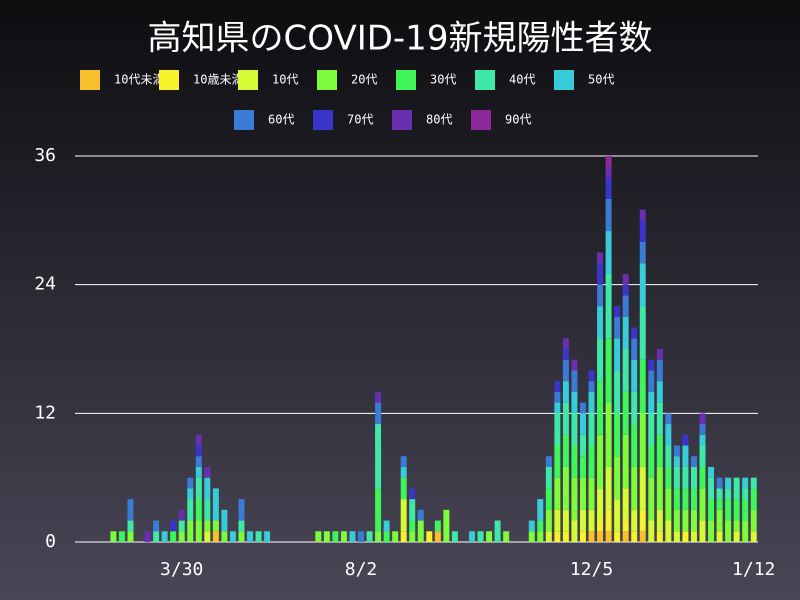  Describe the element at coordinates (285, 80) in the screenshot. I see `legend-label: 10代` at that location.